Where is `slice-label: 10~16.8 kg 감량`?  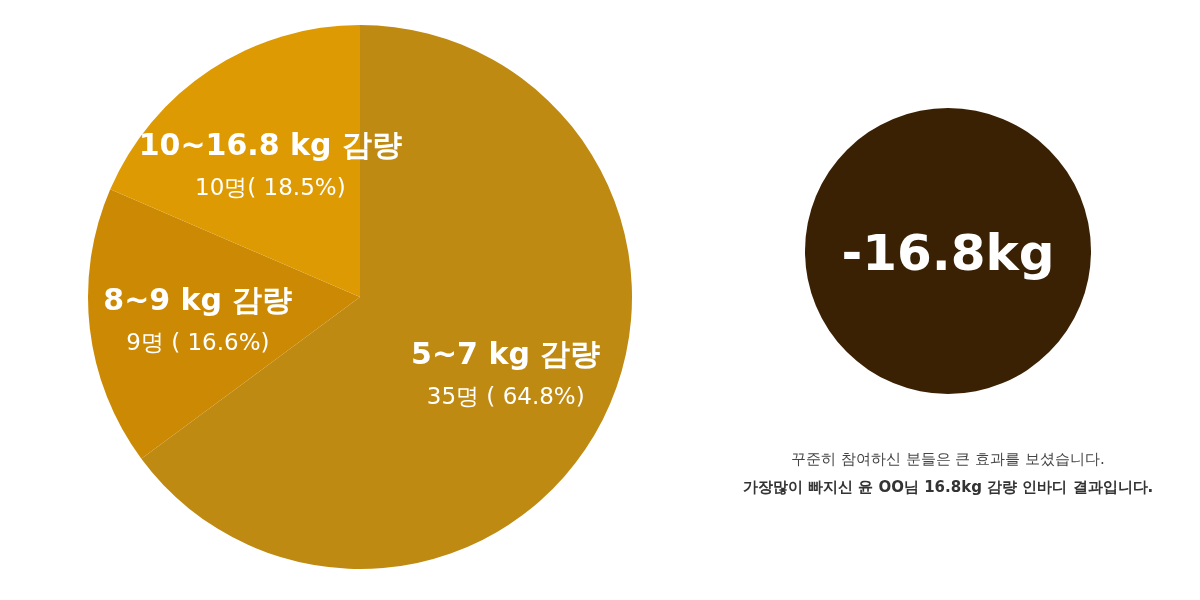 slice-label: 10~16.8 kg 감량 is located at coordinates (270, 144).